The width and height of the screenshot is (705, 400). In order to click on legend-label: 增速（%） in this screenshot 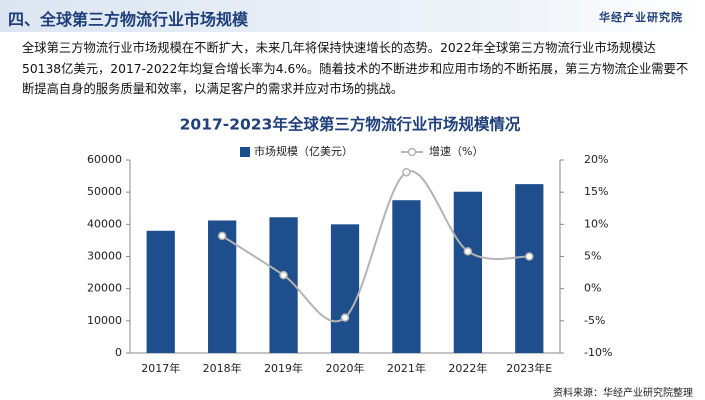, I will do `click(456, 151)`.